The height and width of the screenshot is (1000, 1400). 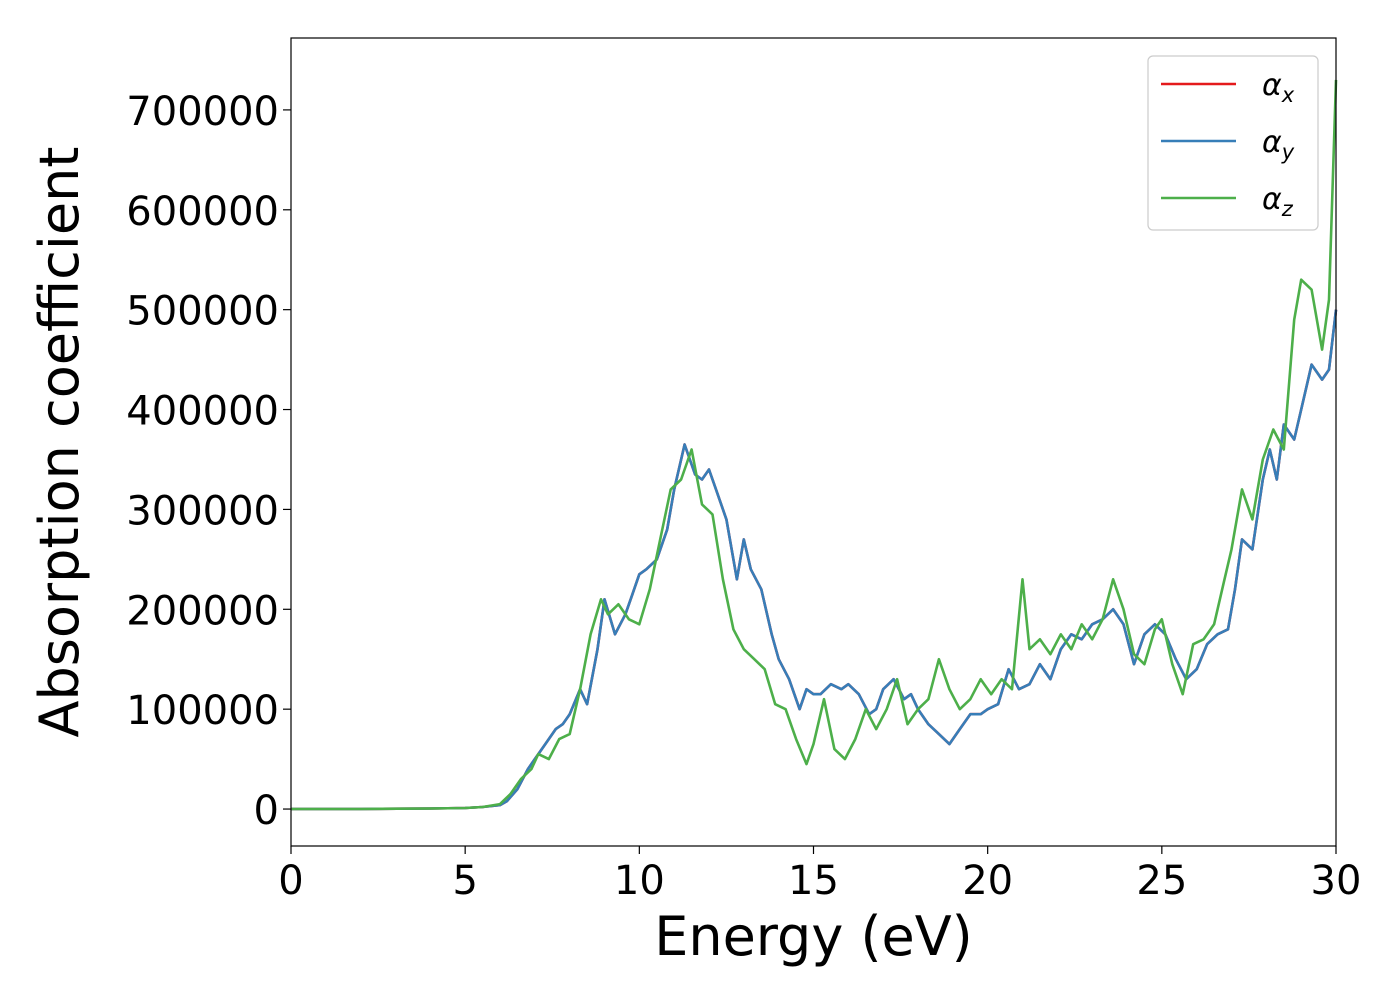 I want to click on x-axis-title: Energy (eV), so click(x=813, y=936).